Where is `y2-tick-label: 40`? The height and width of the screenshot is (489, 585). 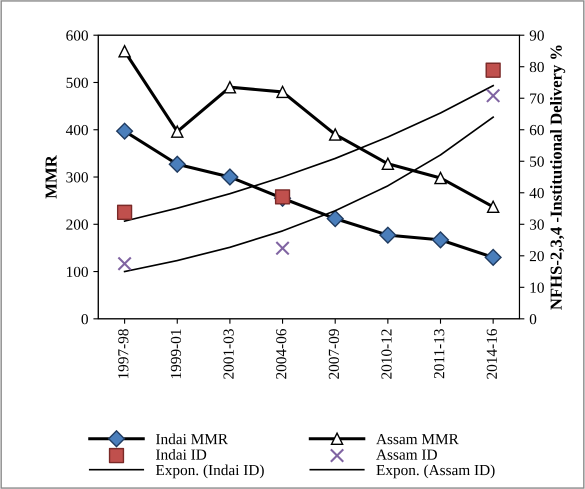
y2-tick-label: 40 is located at coordinates (537, 193).